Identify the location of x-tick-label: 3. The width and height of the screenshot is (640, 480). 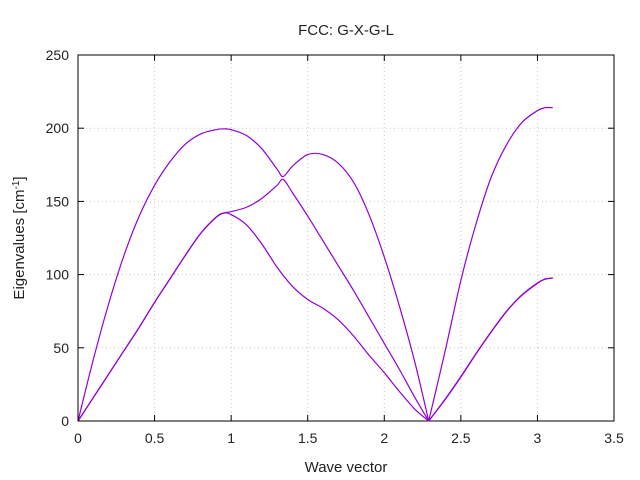
(538, 438).